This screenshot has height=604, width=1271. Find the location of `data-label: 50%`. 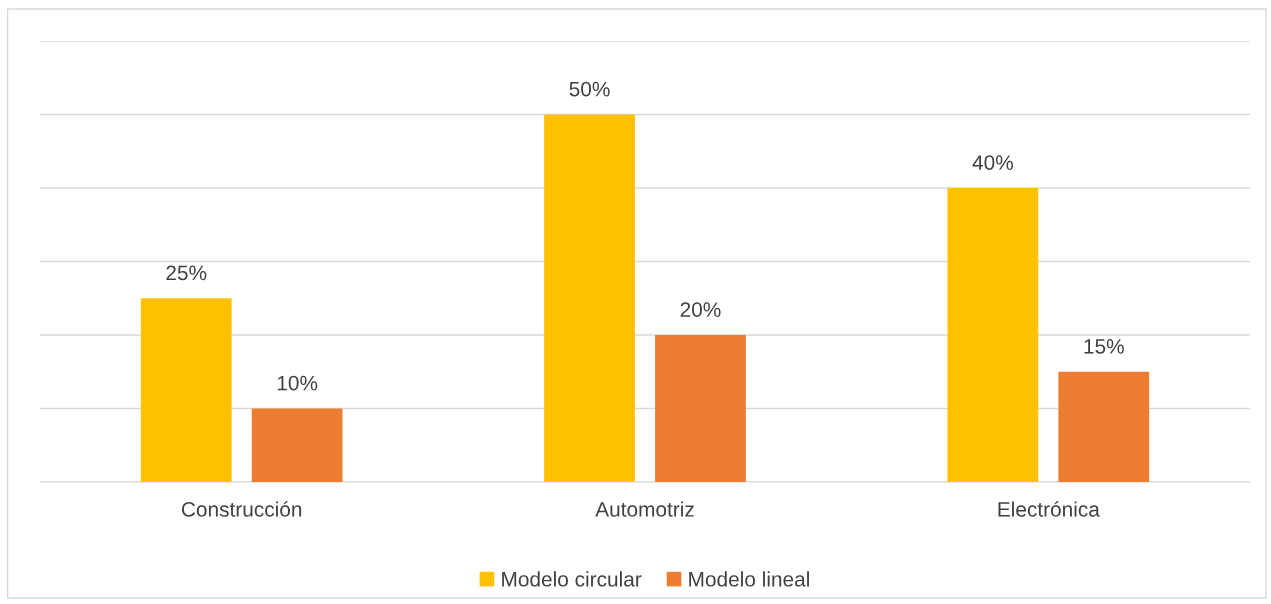

data-label: 50% is located at coordinates (589, 89).